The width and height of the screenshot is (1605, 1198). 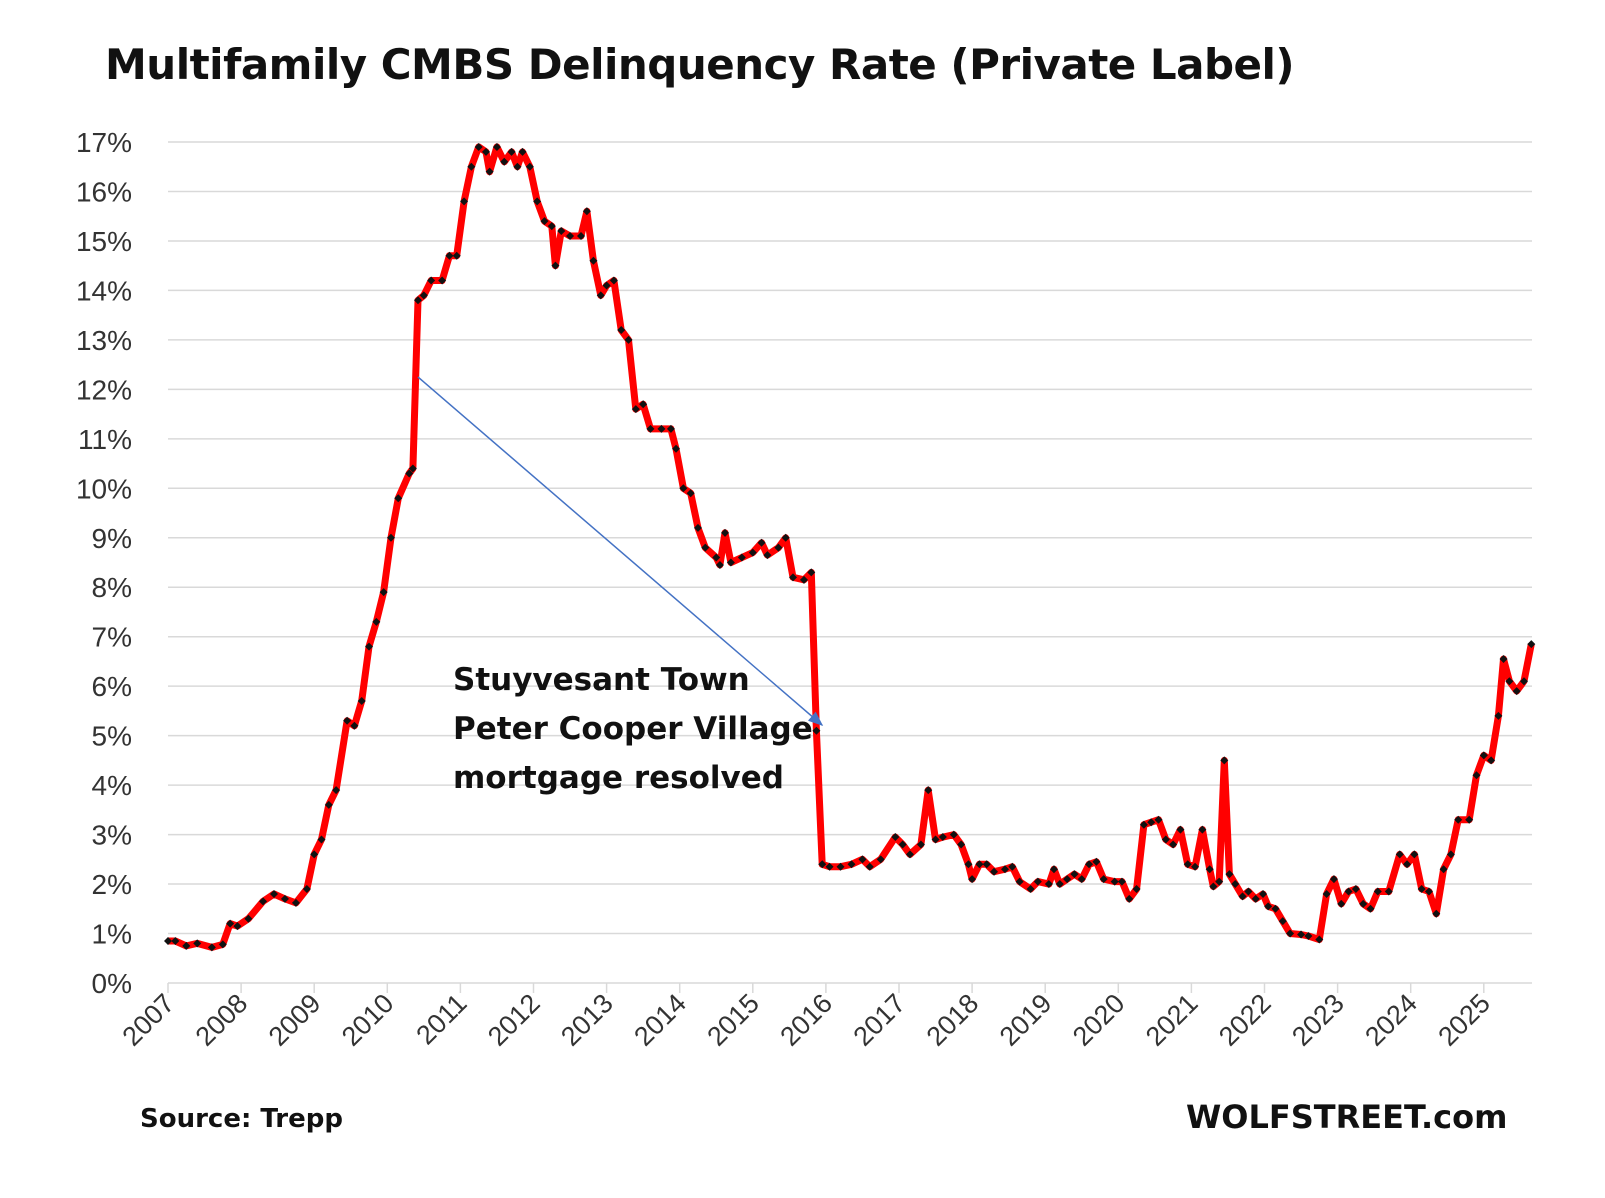 What do you see at coordinates (514, 1020) in the screenshot?
I see `x-tick-label: 2012` at bounding box center [514, 1020].